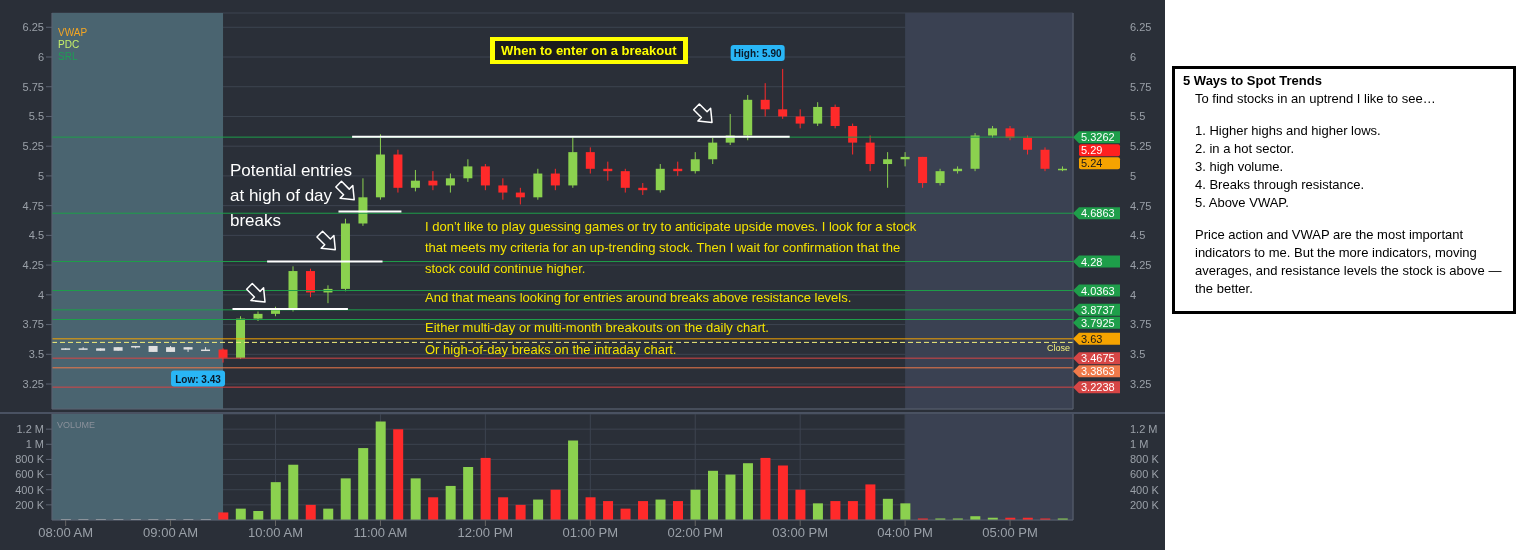  I want to click on text: When to enter on a breakout, so click(589, 50).